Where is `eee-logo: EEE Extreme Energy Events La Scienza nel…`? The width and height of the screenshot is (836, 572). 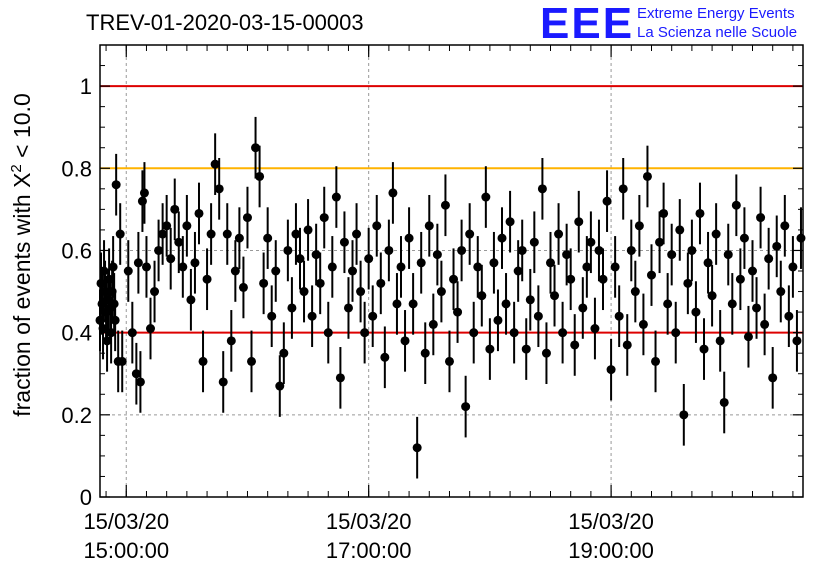
eee-logo: EEE Extreme Energy Events La Scienza nel… is located at coordinates (668, 24).